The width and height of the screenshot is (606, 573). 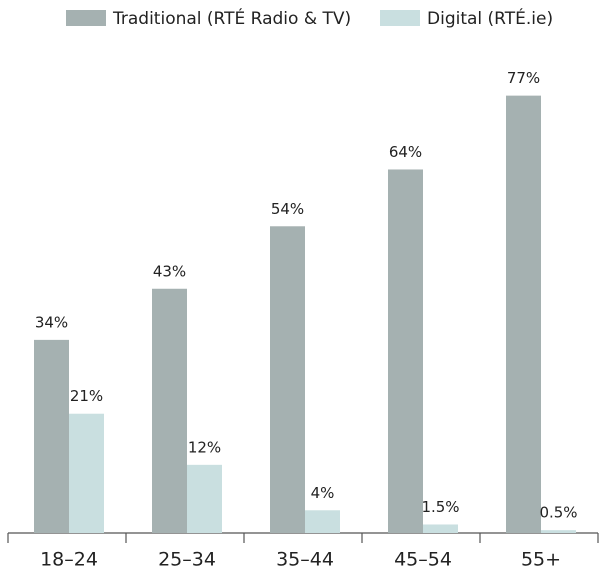 I want to click on x-tick-label: 45–54, so click(x=423, y=560).